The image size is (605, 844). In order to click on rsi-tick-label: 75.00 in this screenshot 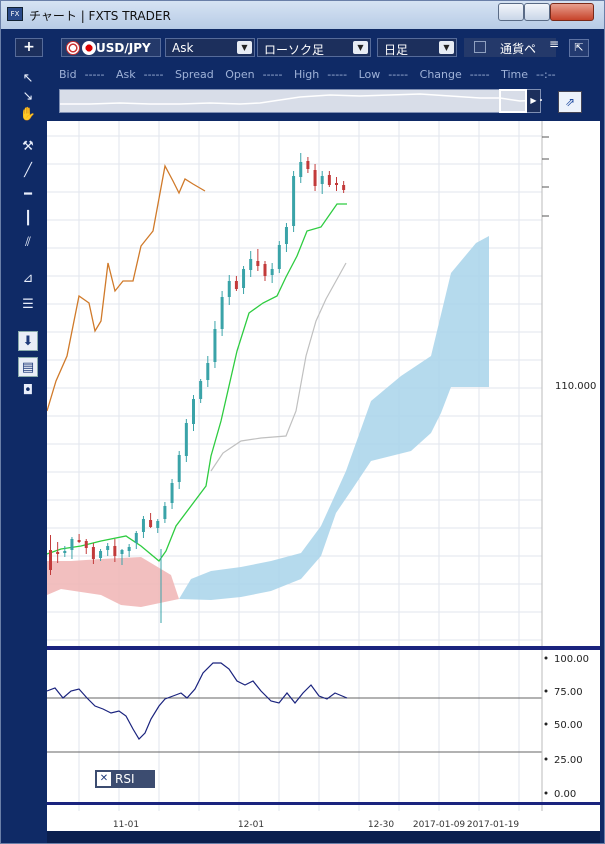, I will do `click(568, 692)`.